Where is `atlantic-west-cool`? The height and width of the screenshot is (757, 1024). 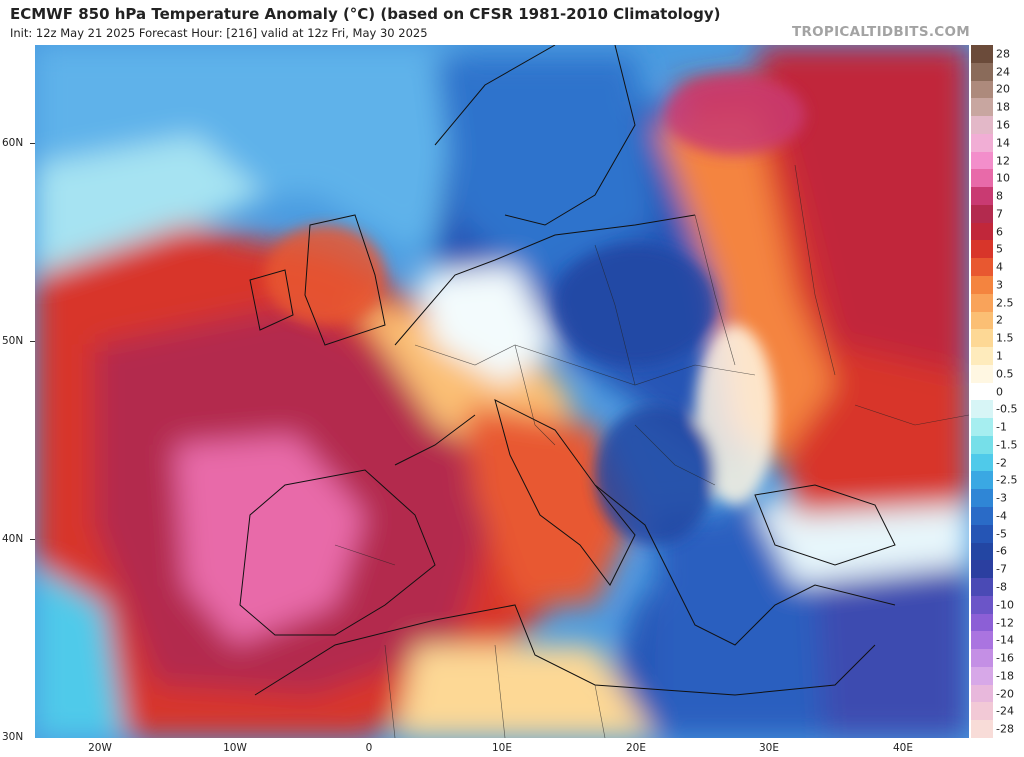 atlantic-west-cool is located at coordinates (80, 651).